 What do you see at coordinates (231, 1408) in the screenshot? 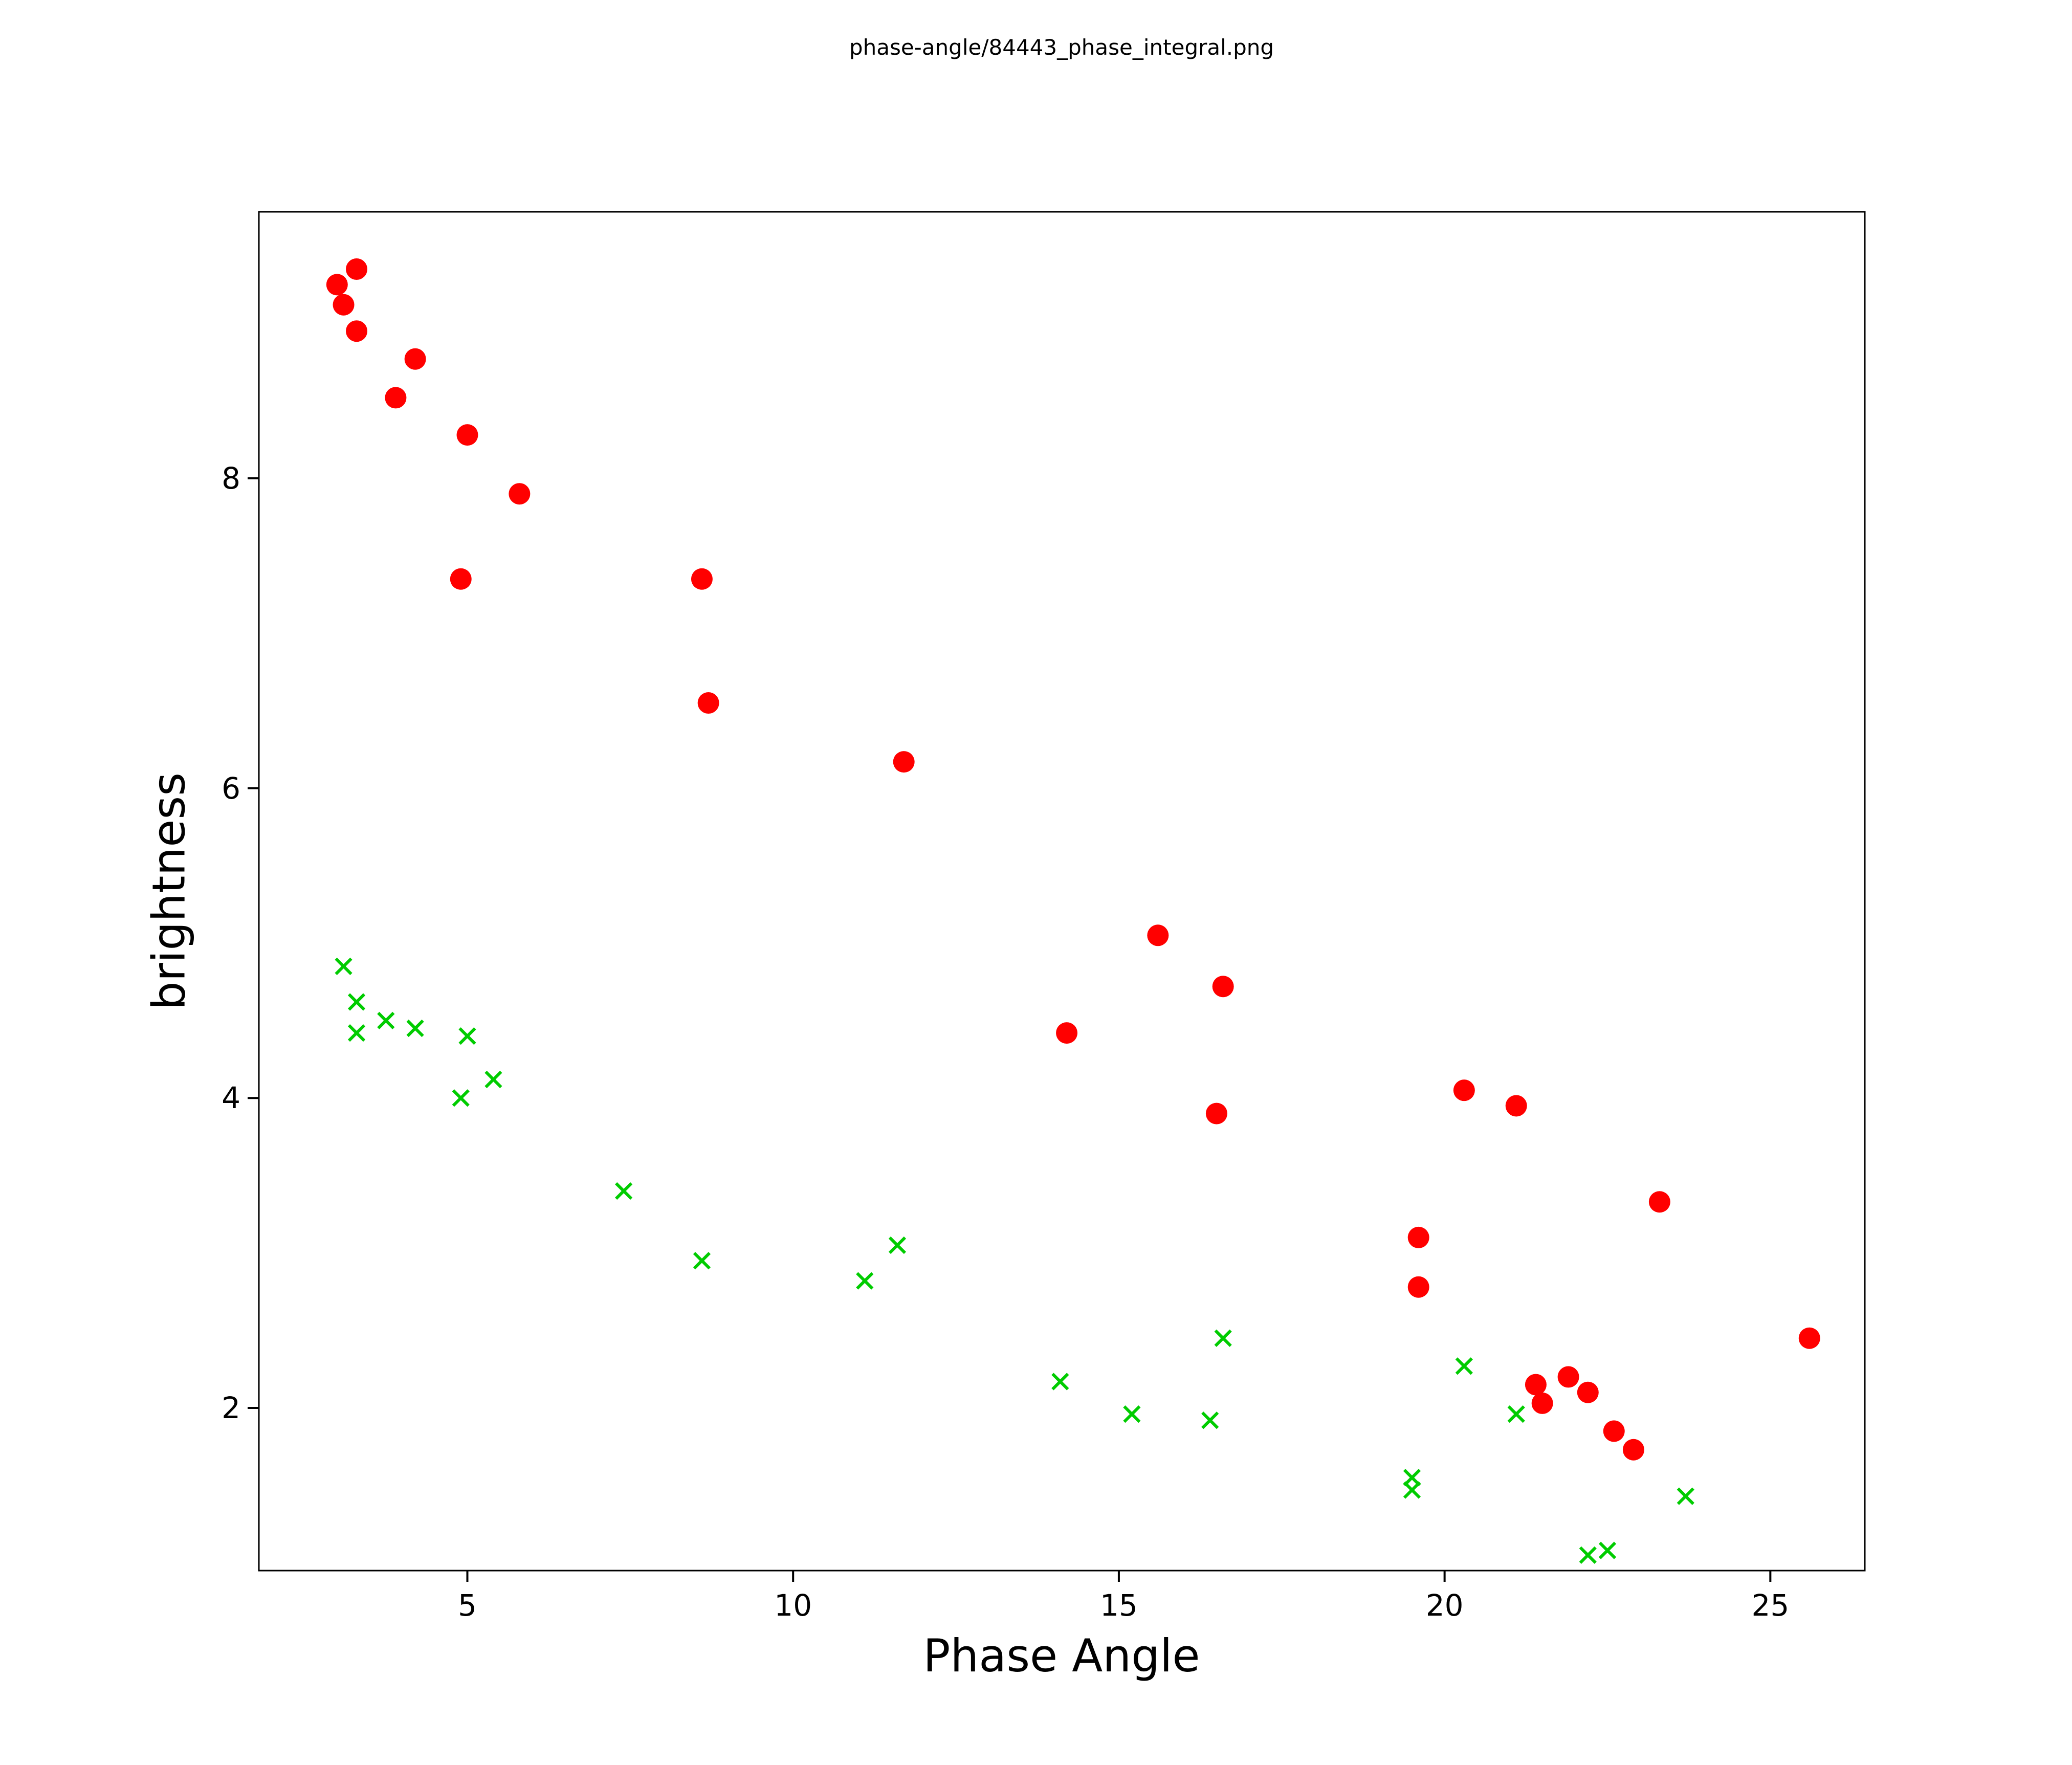
I see `y-tick-label: 2` at bounding box center [231, 1408].